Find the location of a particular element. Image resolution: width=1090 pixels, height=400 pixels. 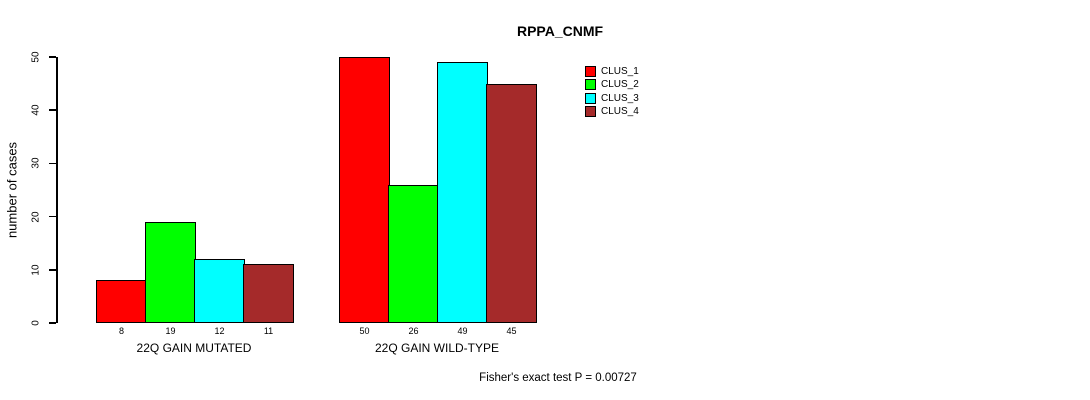

bar-value-label: 19 is located at coordinates (170, 331).